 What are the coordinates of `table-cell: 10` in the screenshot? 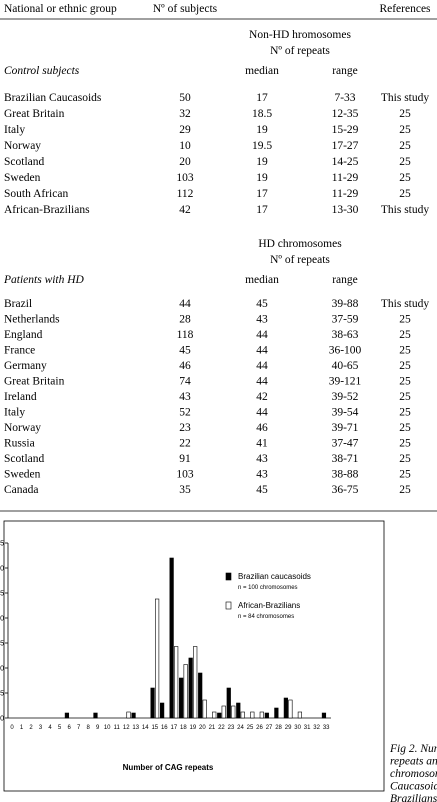 It's located at (185, 146).